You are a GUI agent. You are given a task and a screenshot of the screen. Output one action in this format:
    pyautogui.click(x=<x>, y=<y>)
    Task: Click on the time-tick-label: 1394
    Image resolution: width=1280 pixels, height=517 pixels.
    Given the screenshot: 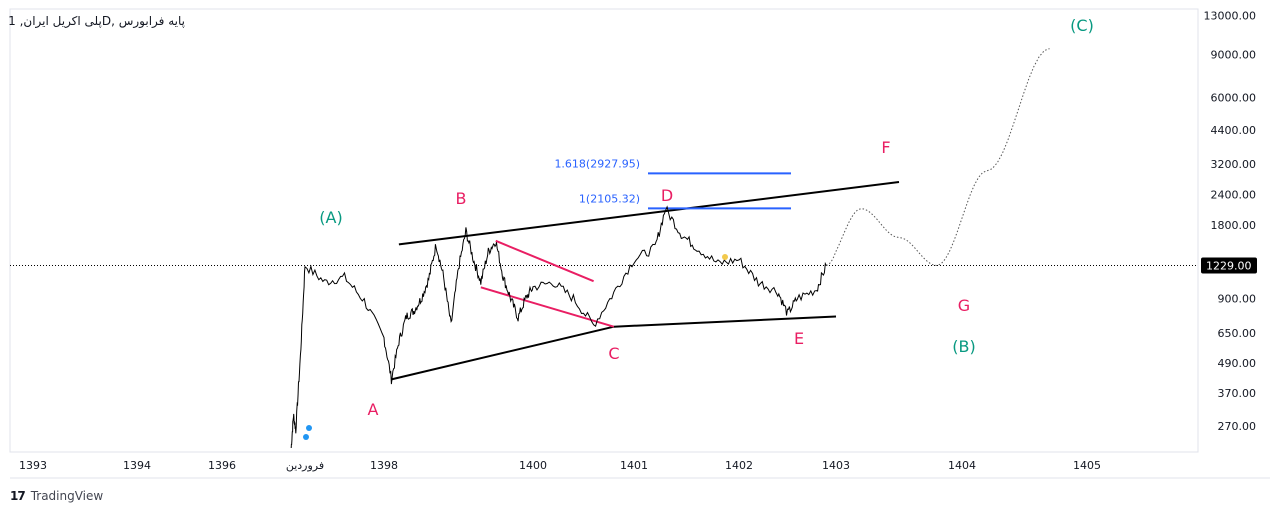 What is the action you would take?
    pyautogui.click(x=137, y=465)
    